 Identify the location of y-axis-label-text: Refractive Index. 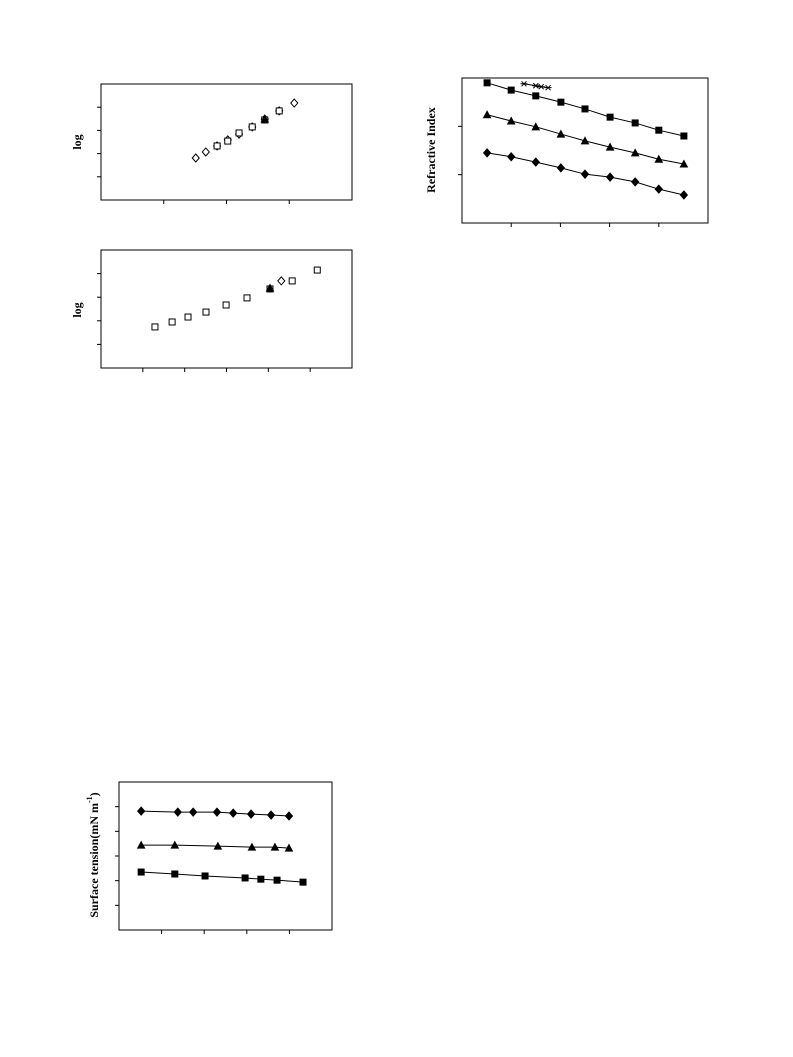
(431, 150).